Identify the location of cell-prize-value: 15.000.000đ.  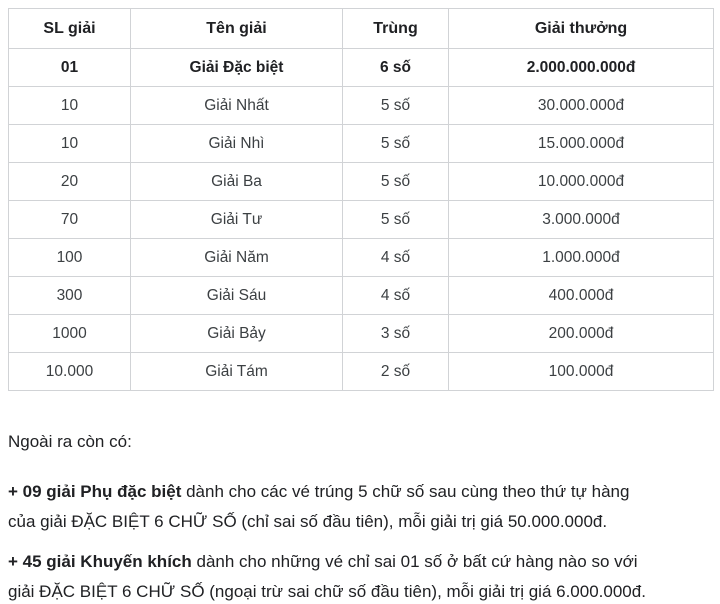
(581, 143).